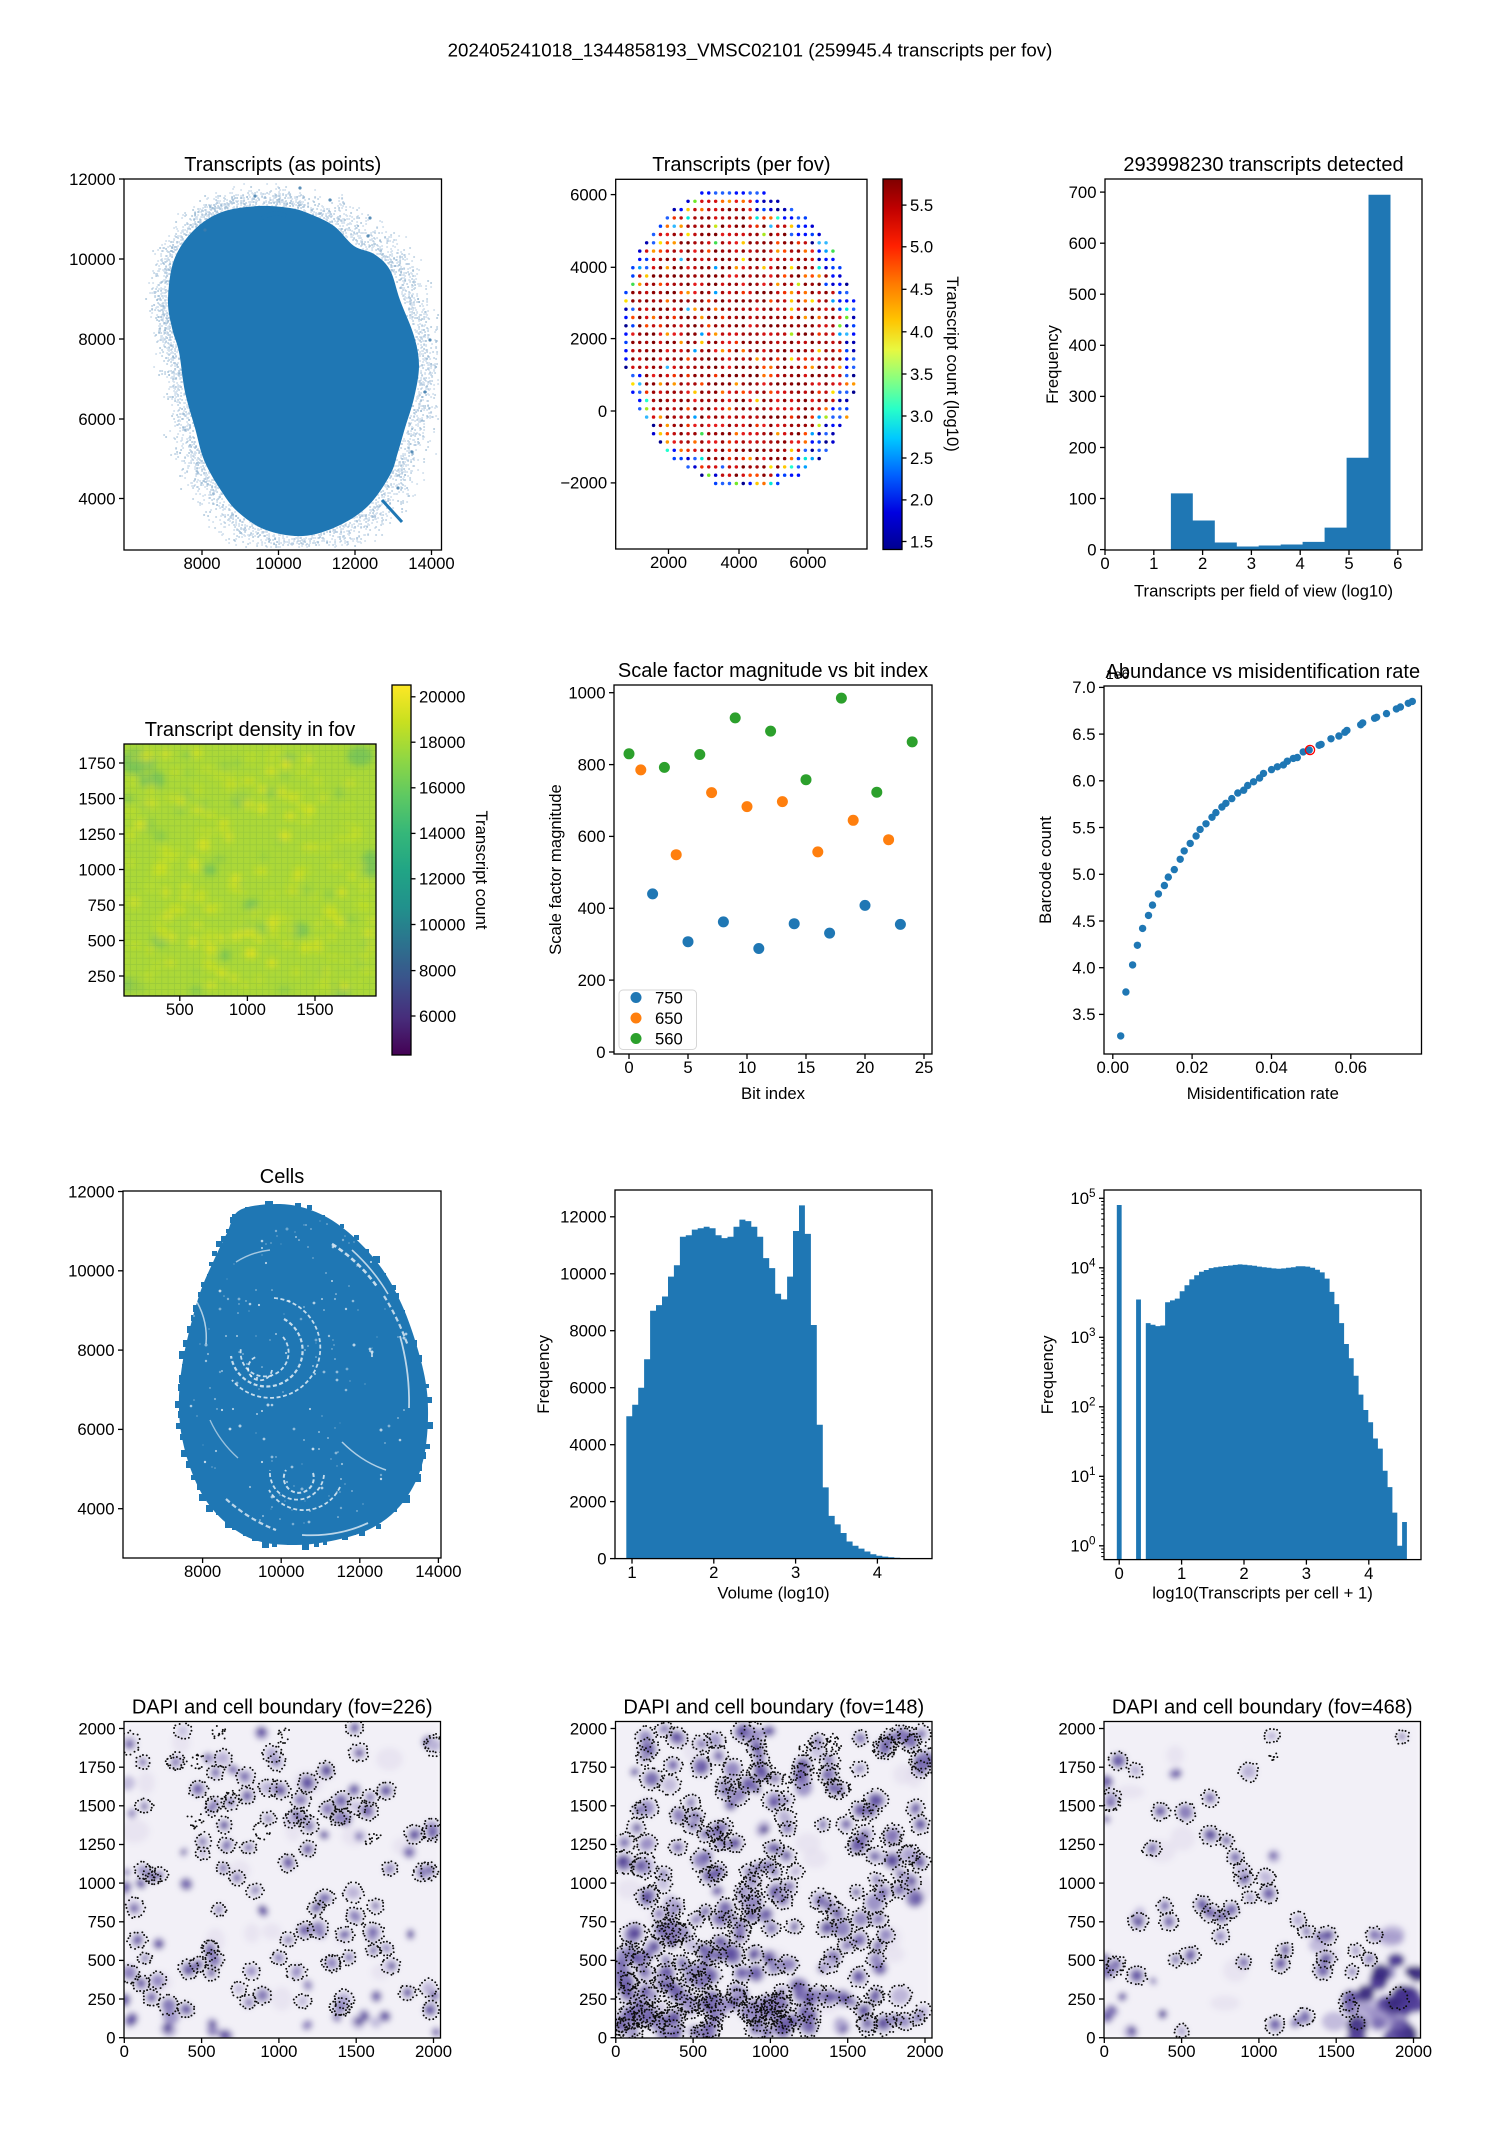 This screenshot has width=1500, height=2150. I want to click on svg-text: 0.00, so click(1113, 1067).